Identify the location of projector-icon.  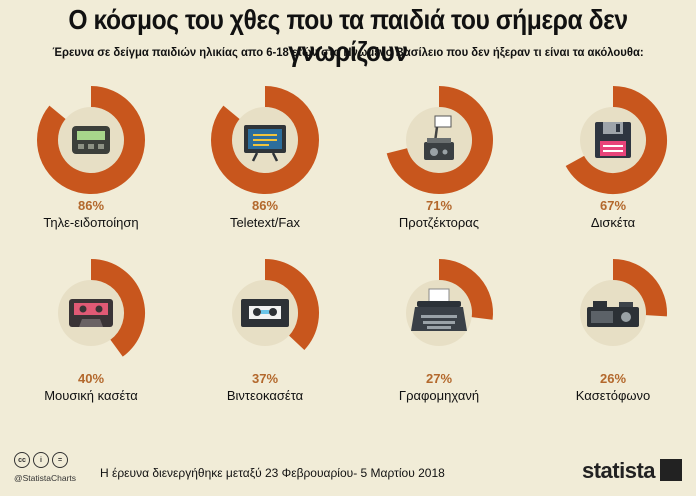
(439, 137).